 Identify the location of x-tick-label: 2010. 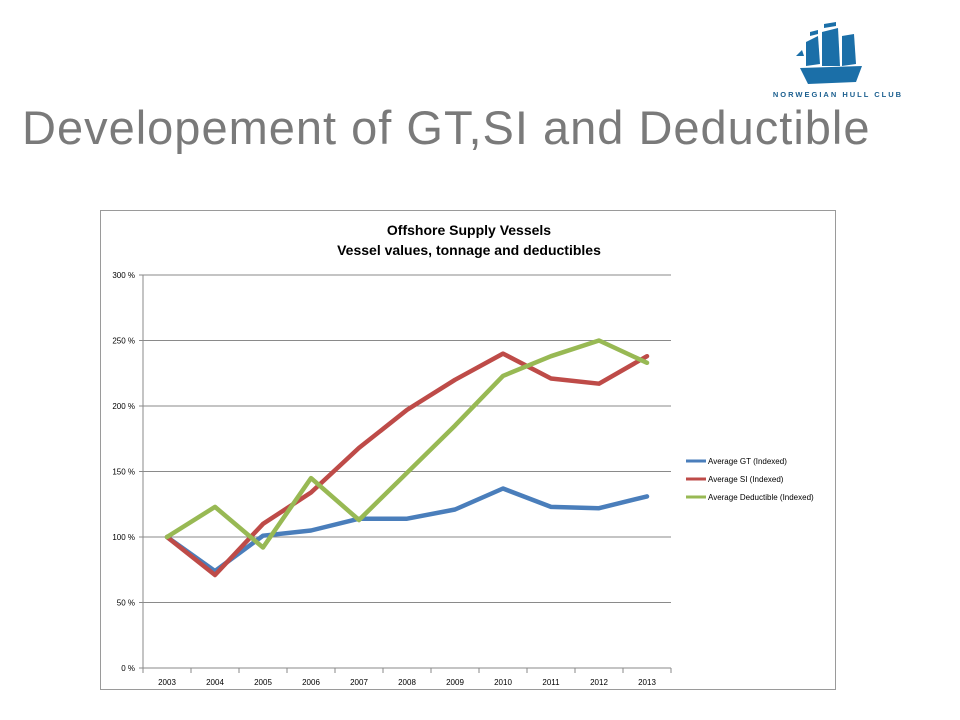
(503, 682).